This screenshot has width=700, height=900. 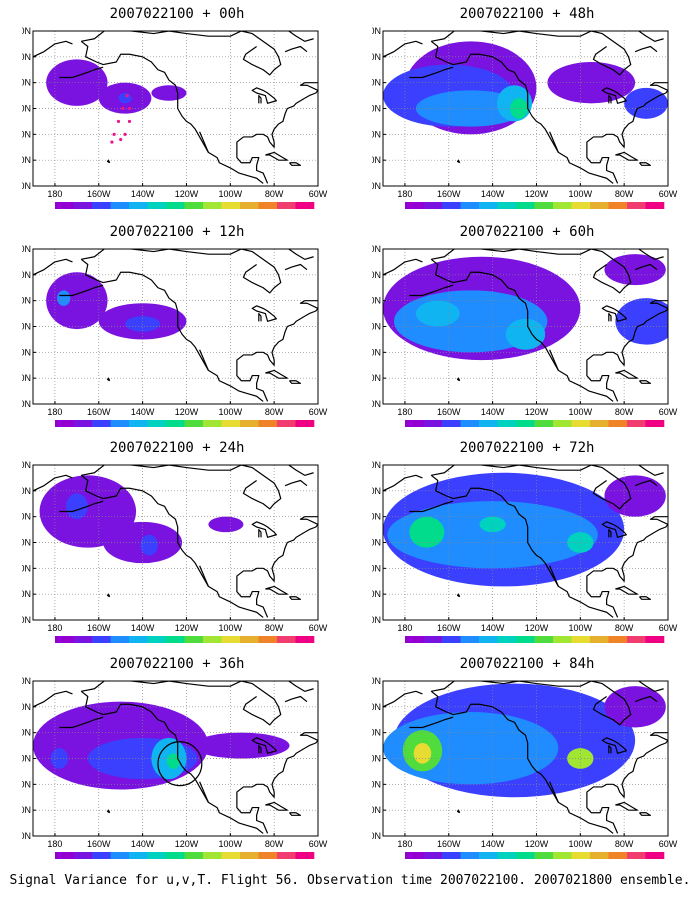 I want to click on flight-track, so click(x=121, y=118).